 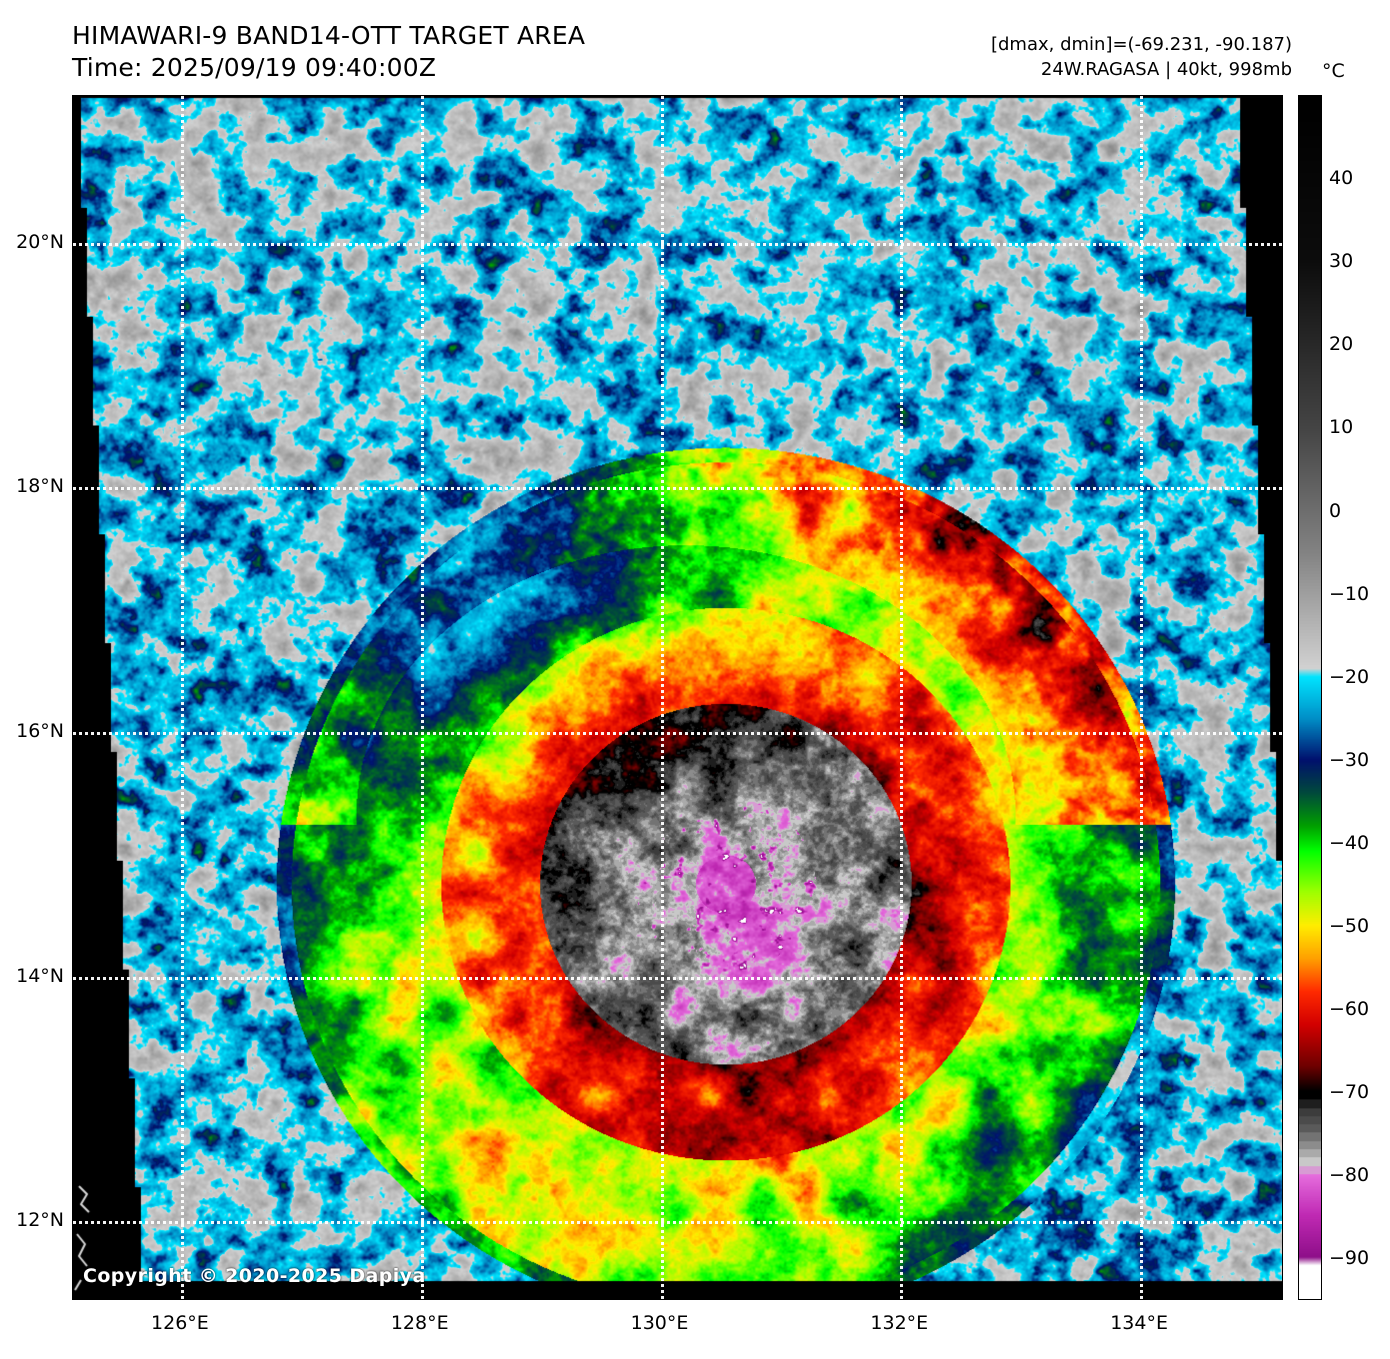 What do you see at coordinates (1341, 344) in the screenshot?
I see `colorbar-tick-label: 20` at bounding box center [1341, 344].